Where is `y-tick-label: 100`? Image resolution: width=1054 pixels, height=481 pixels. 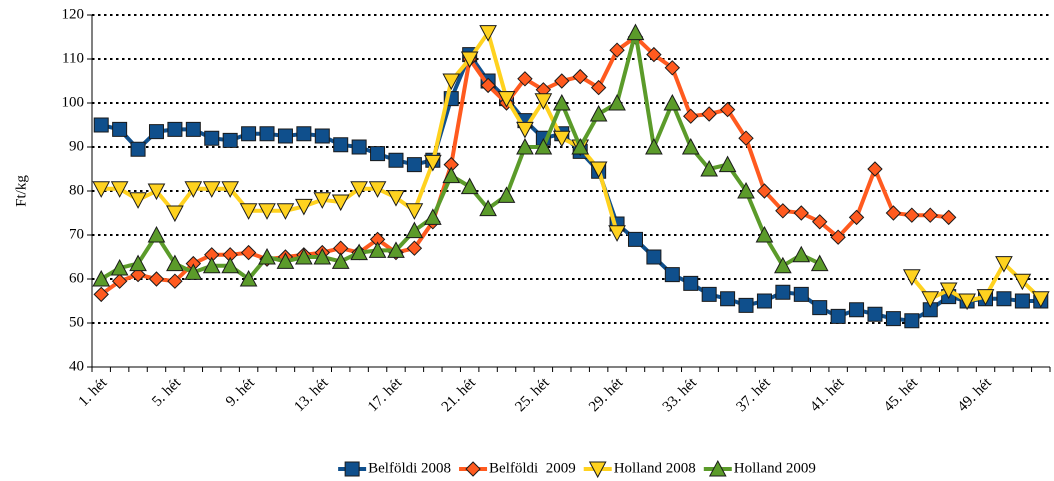
y-tick-label: 100 is located at coordinates (73, 102).